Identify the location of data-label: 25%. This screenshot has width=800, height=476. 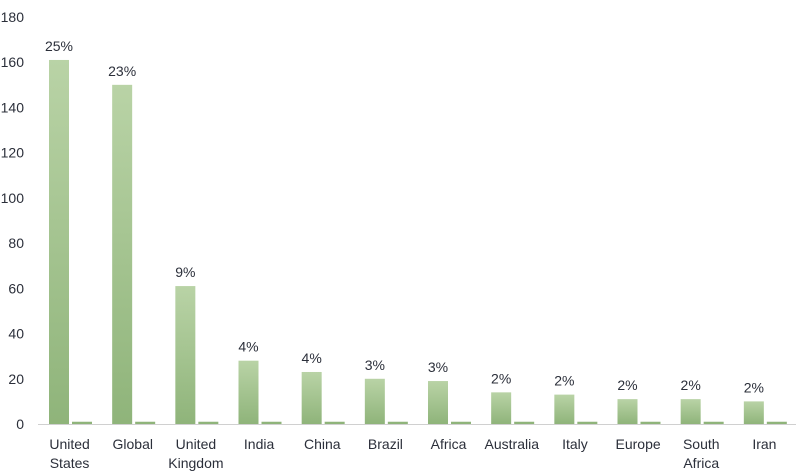
(59, 46).